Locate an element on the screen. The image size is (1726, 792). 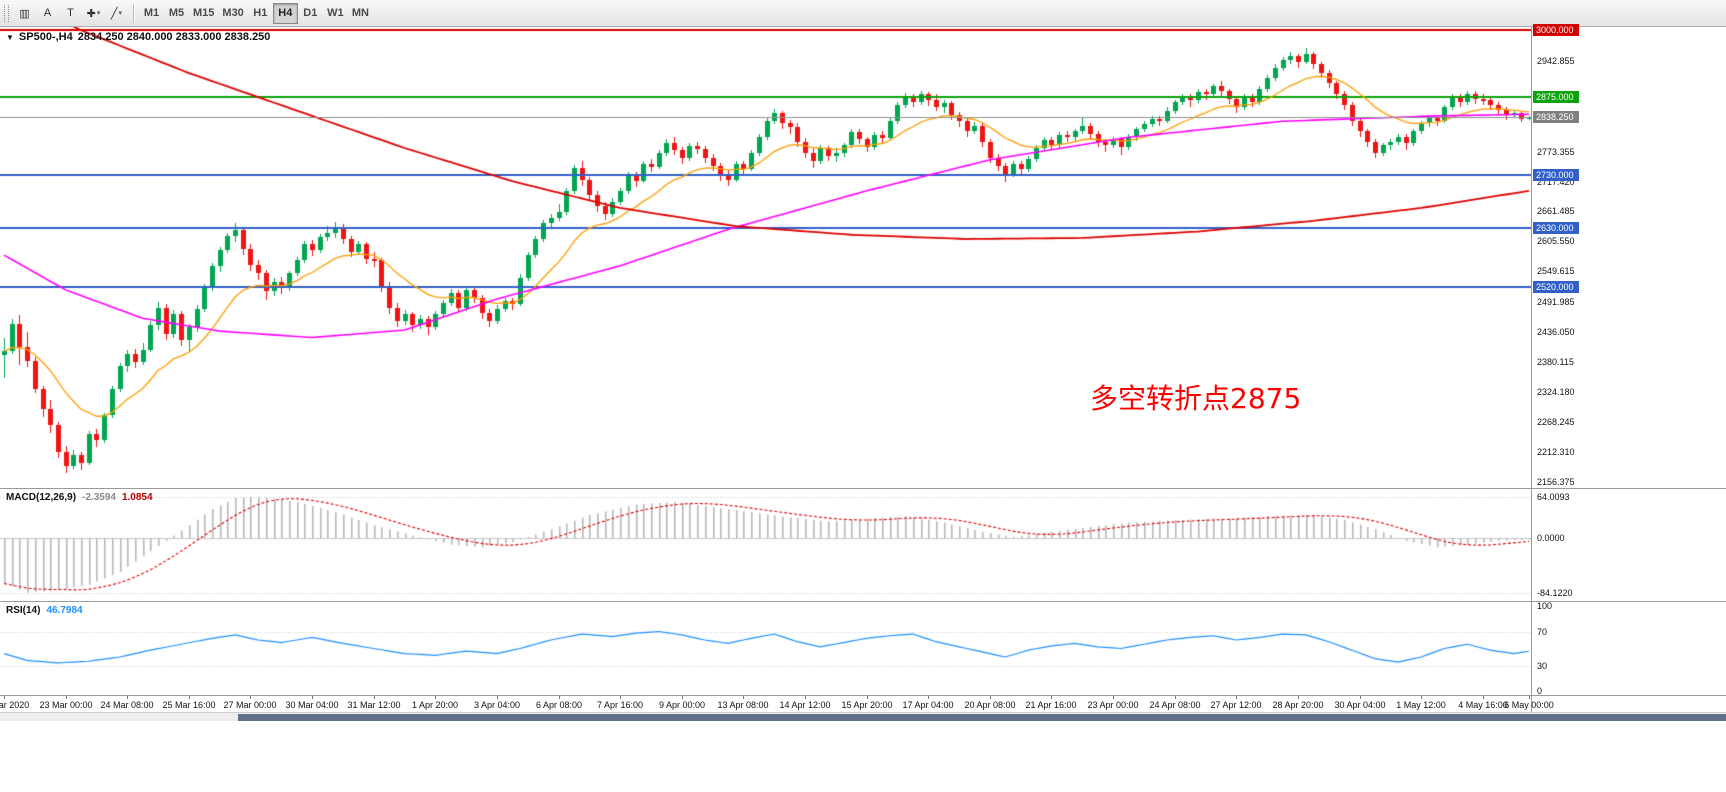
macd-axis-label: 0.0000 is located at coordinates (1551, 538).